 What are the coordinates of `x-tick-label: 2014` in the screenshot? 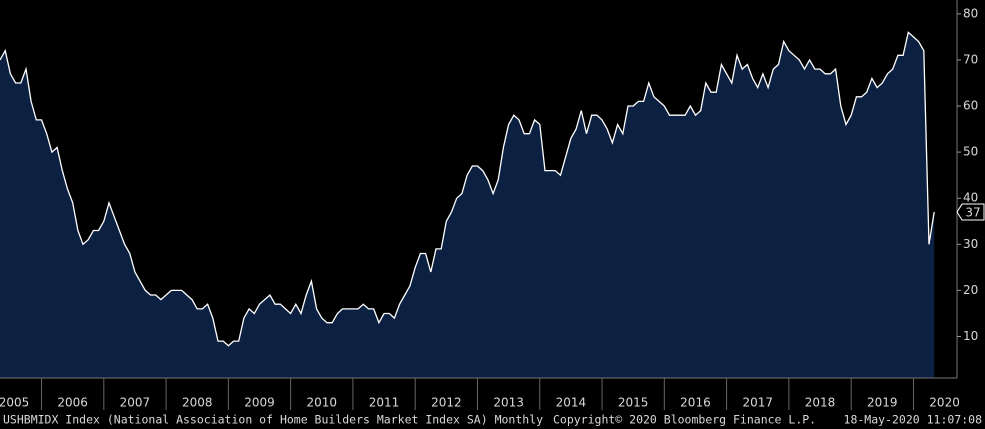 It's located at (571, 403).